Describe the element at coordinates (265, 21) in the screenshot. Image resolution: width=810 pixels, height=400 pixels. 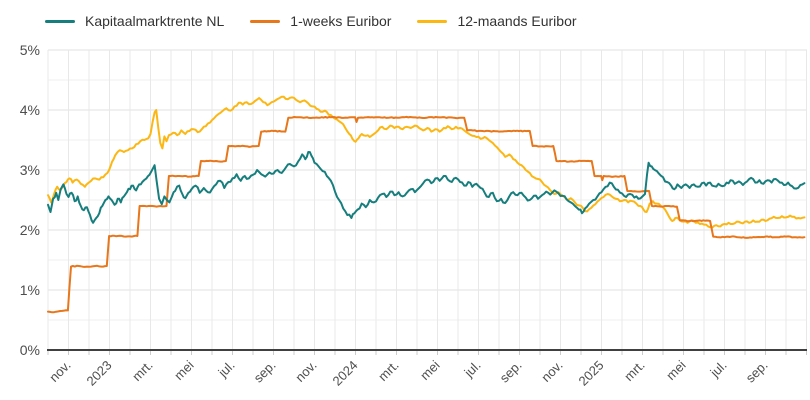
I see `orange-line-swatch-icon` at that location.